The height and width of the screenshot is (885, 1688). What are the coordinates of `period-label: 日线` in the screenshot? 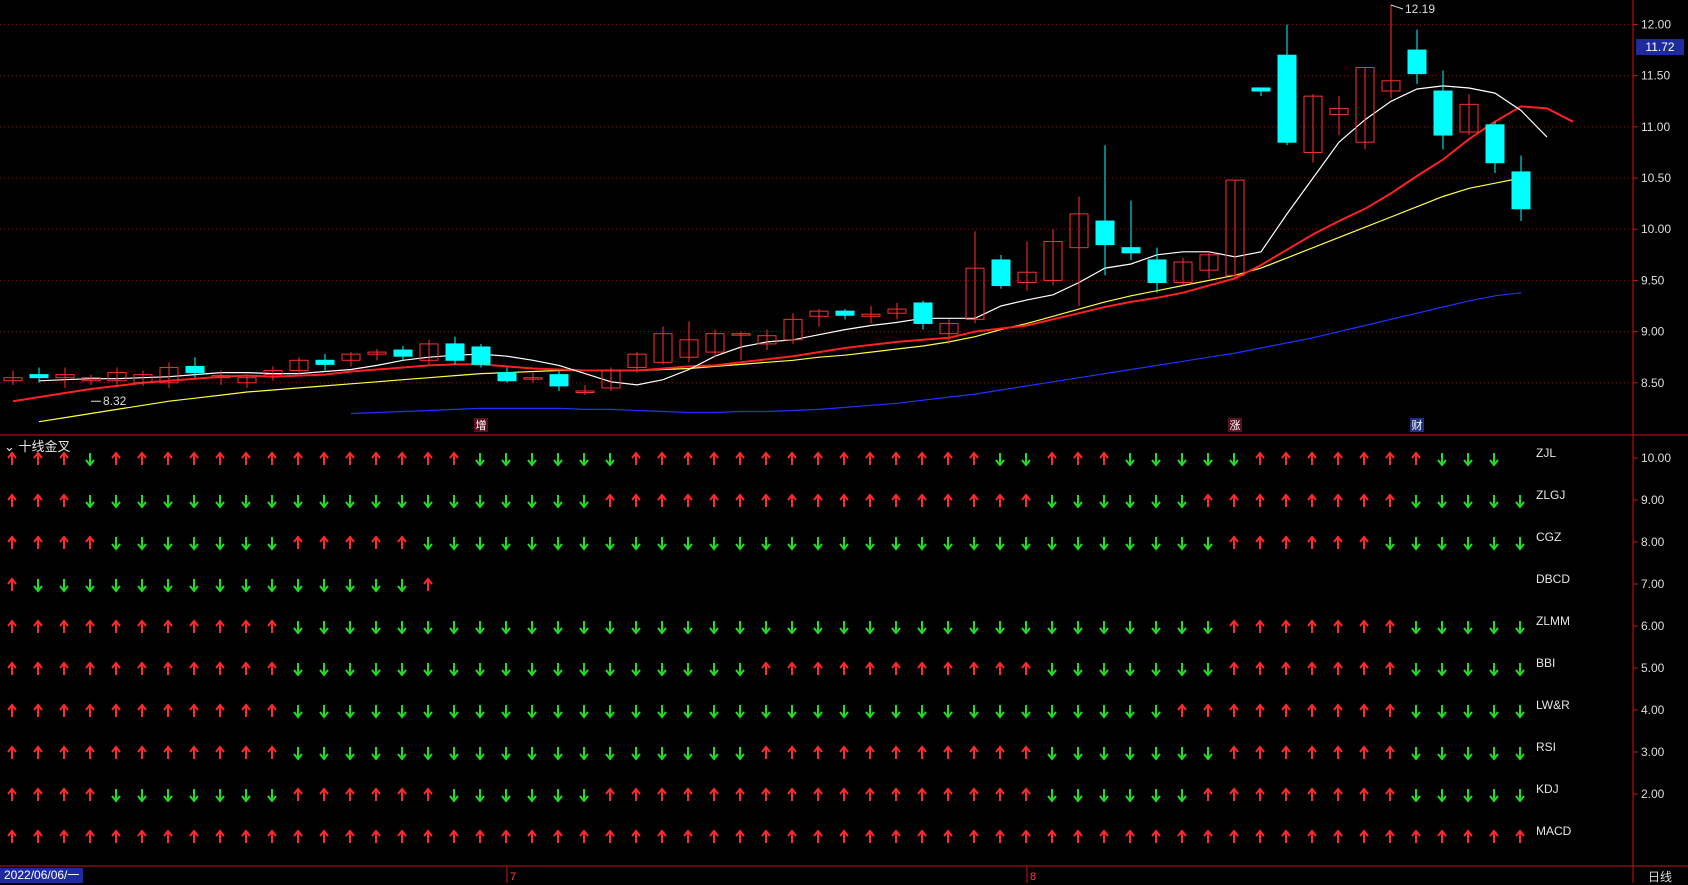 It's located at (1660, 877).